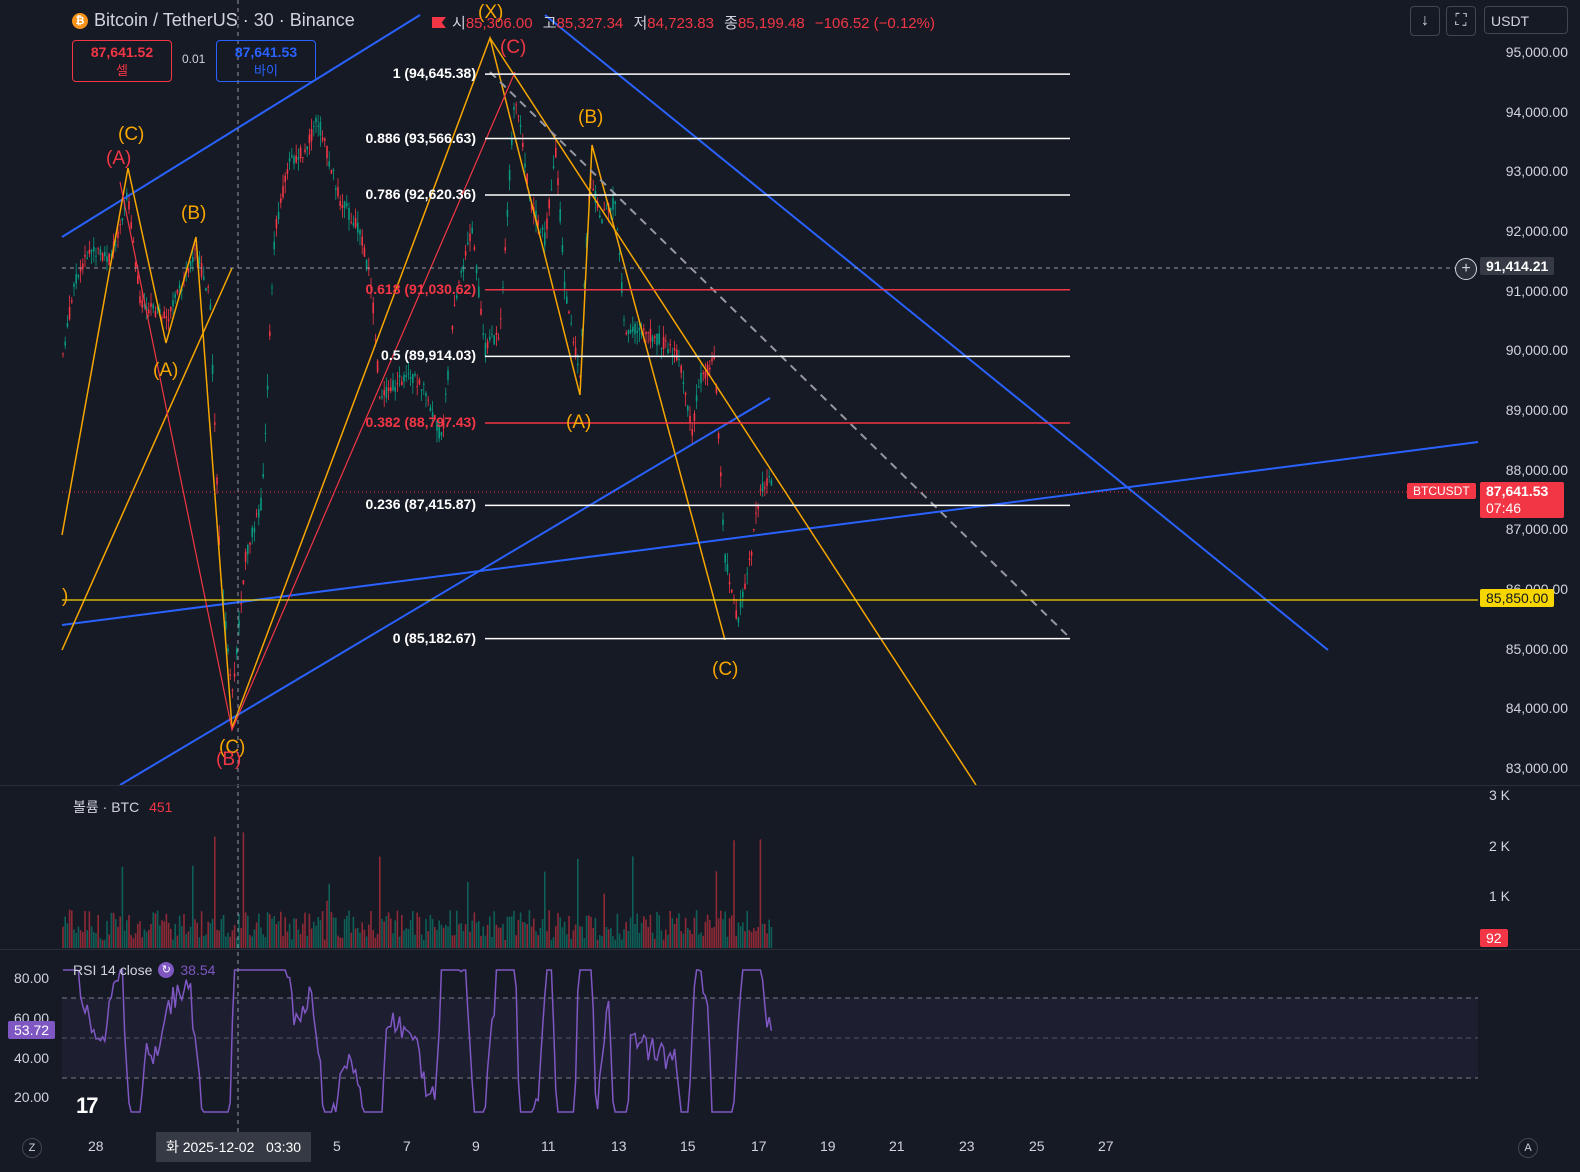  Describe the element at coordinates (1528, 1148) in the screenshot. I see `zoom-corner-right: A` at that location.